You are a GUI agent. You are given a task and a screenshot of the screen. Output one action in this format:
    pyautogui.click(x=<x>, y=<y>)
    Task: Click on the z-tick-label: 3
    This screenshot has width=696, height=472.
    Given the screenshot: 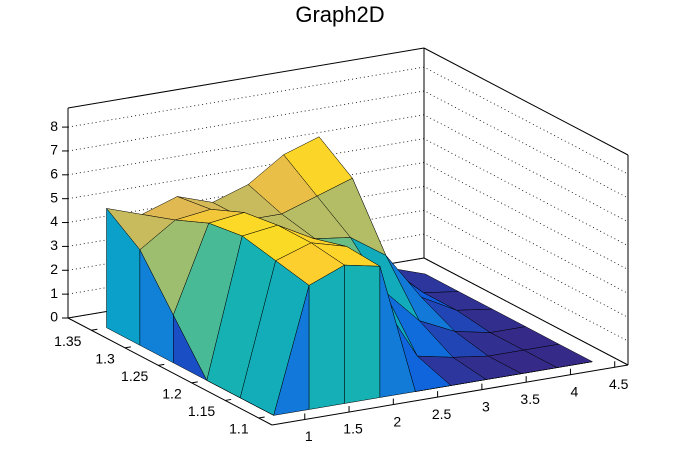 What is the action you would take?
    pyautogui.click(x=54, y=245)
    